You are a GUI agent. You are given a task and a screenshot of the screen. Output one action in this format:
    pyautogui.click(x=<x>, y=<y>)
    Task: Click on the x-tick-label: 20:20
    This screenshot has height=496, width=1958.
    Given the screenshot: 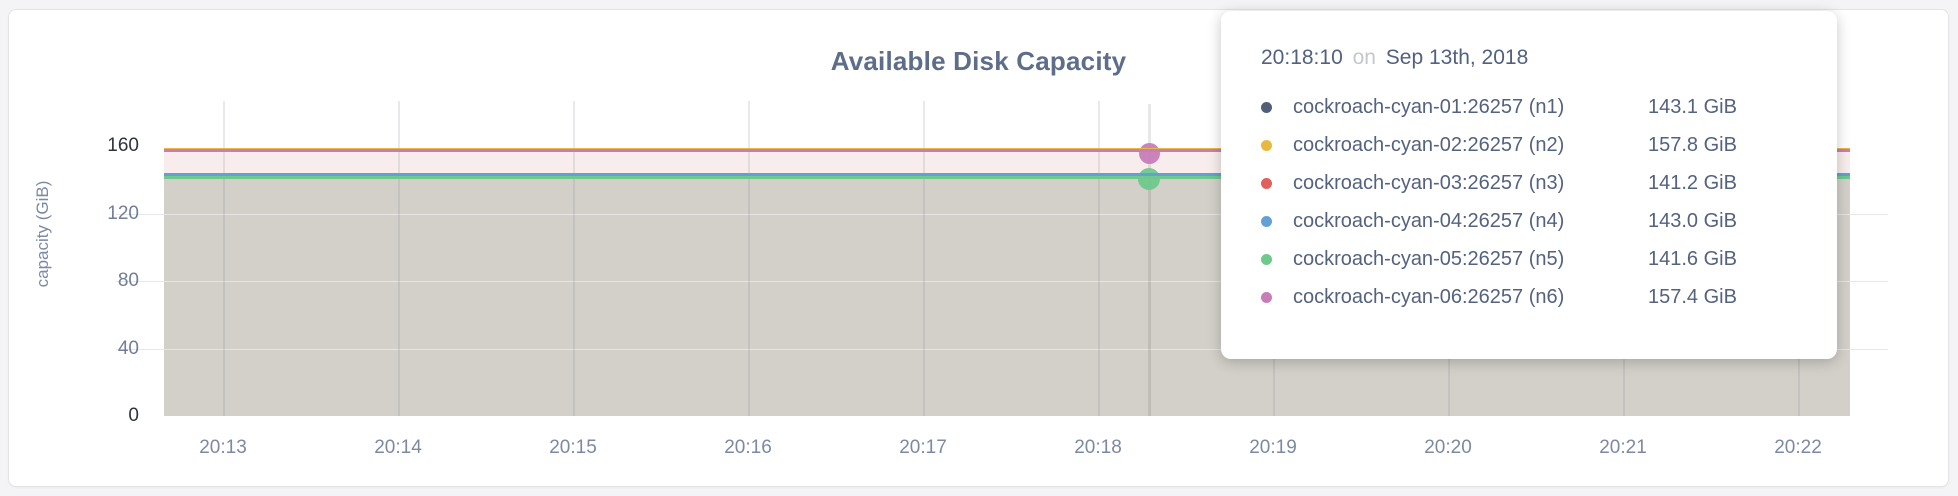 What is the action you would take?
    pyautogui.click(x=1448, y=447)
    